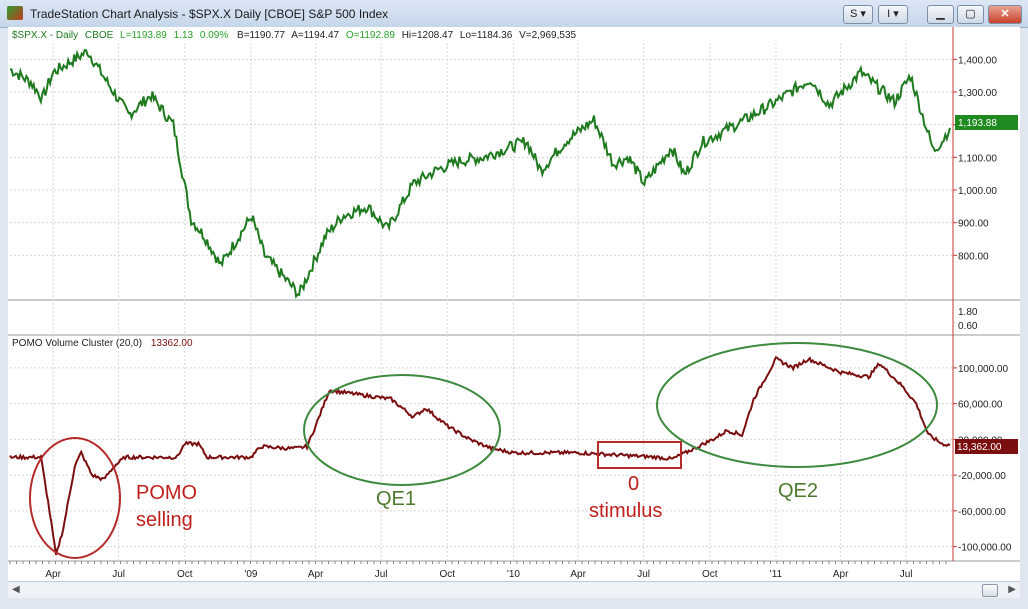 The image size is (1028, 609). Describe the element at coordinates (250, 574) in the screenshot. I see `x-tick-label: '09` at that location.